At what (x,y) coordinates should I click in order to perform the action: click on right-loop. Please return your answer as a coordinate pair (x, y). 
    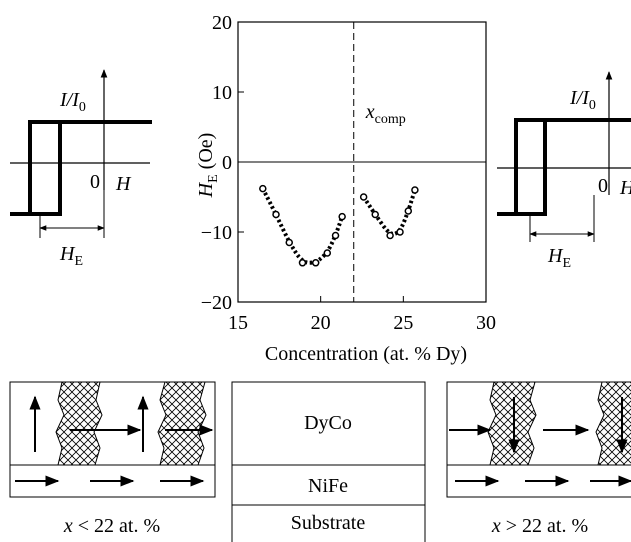
    Looking at the image, I should click on (564, 156).